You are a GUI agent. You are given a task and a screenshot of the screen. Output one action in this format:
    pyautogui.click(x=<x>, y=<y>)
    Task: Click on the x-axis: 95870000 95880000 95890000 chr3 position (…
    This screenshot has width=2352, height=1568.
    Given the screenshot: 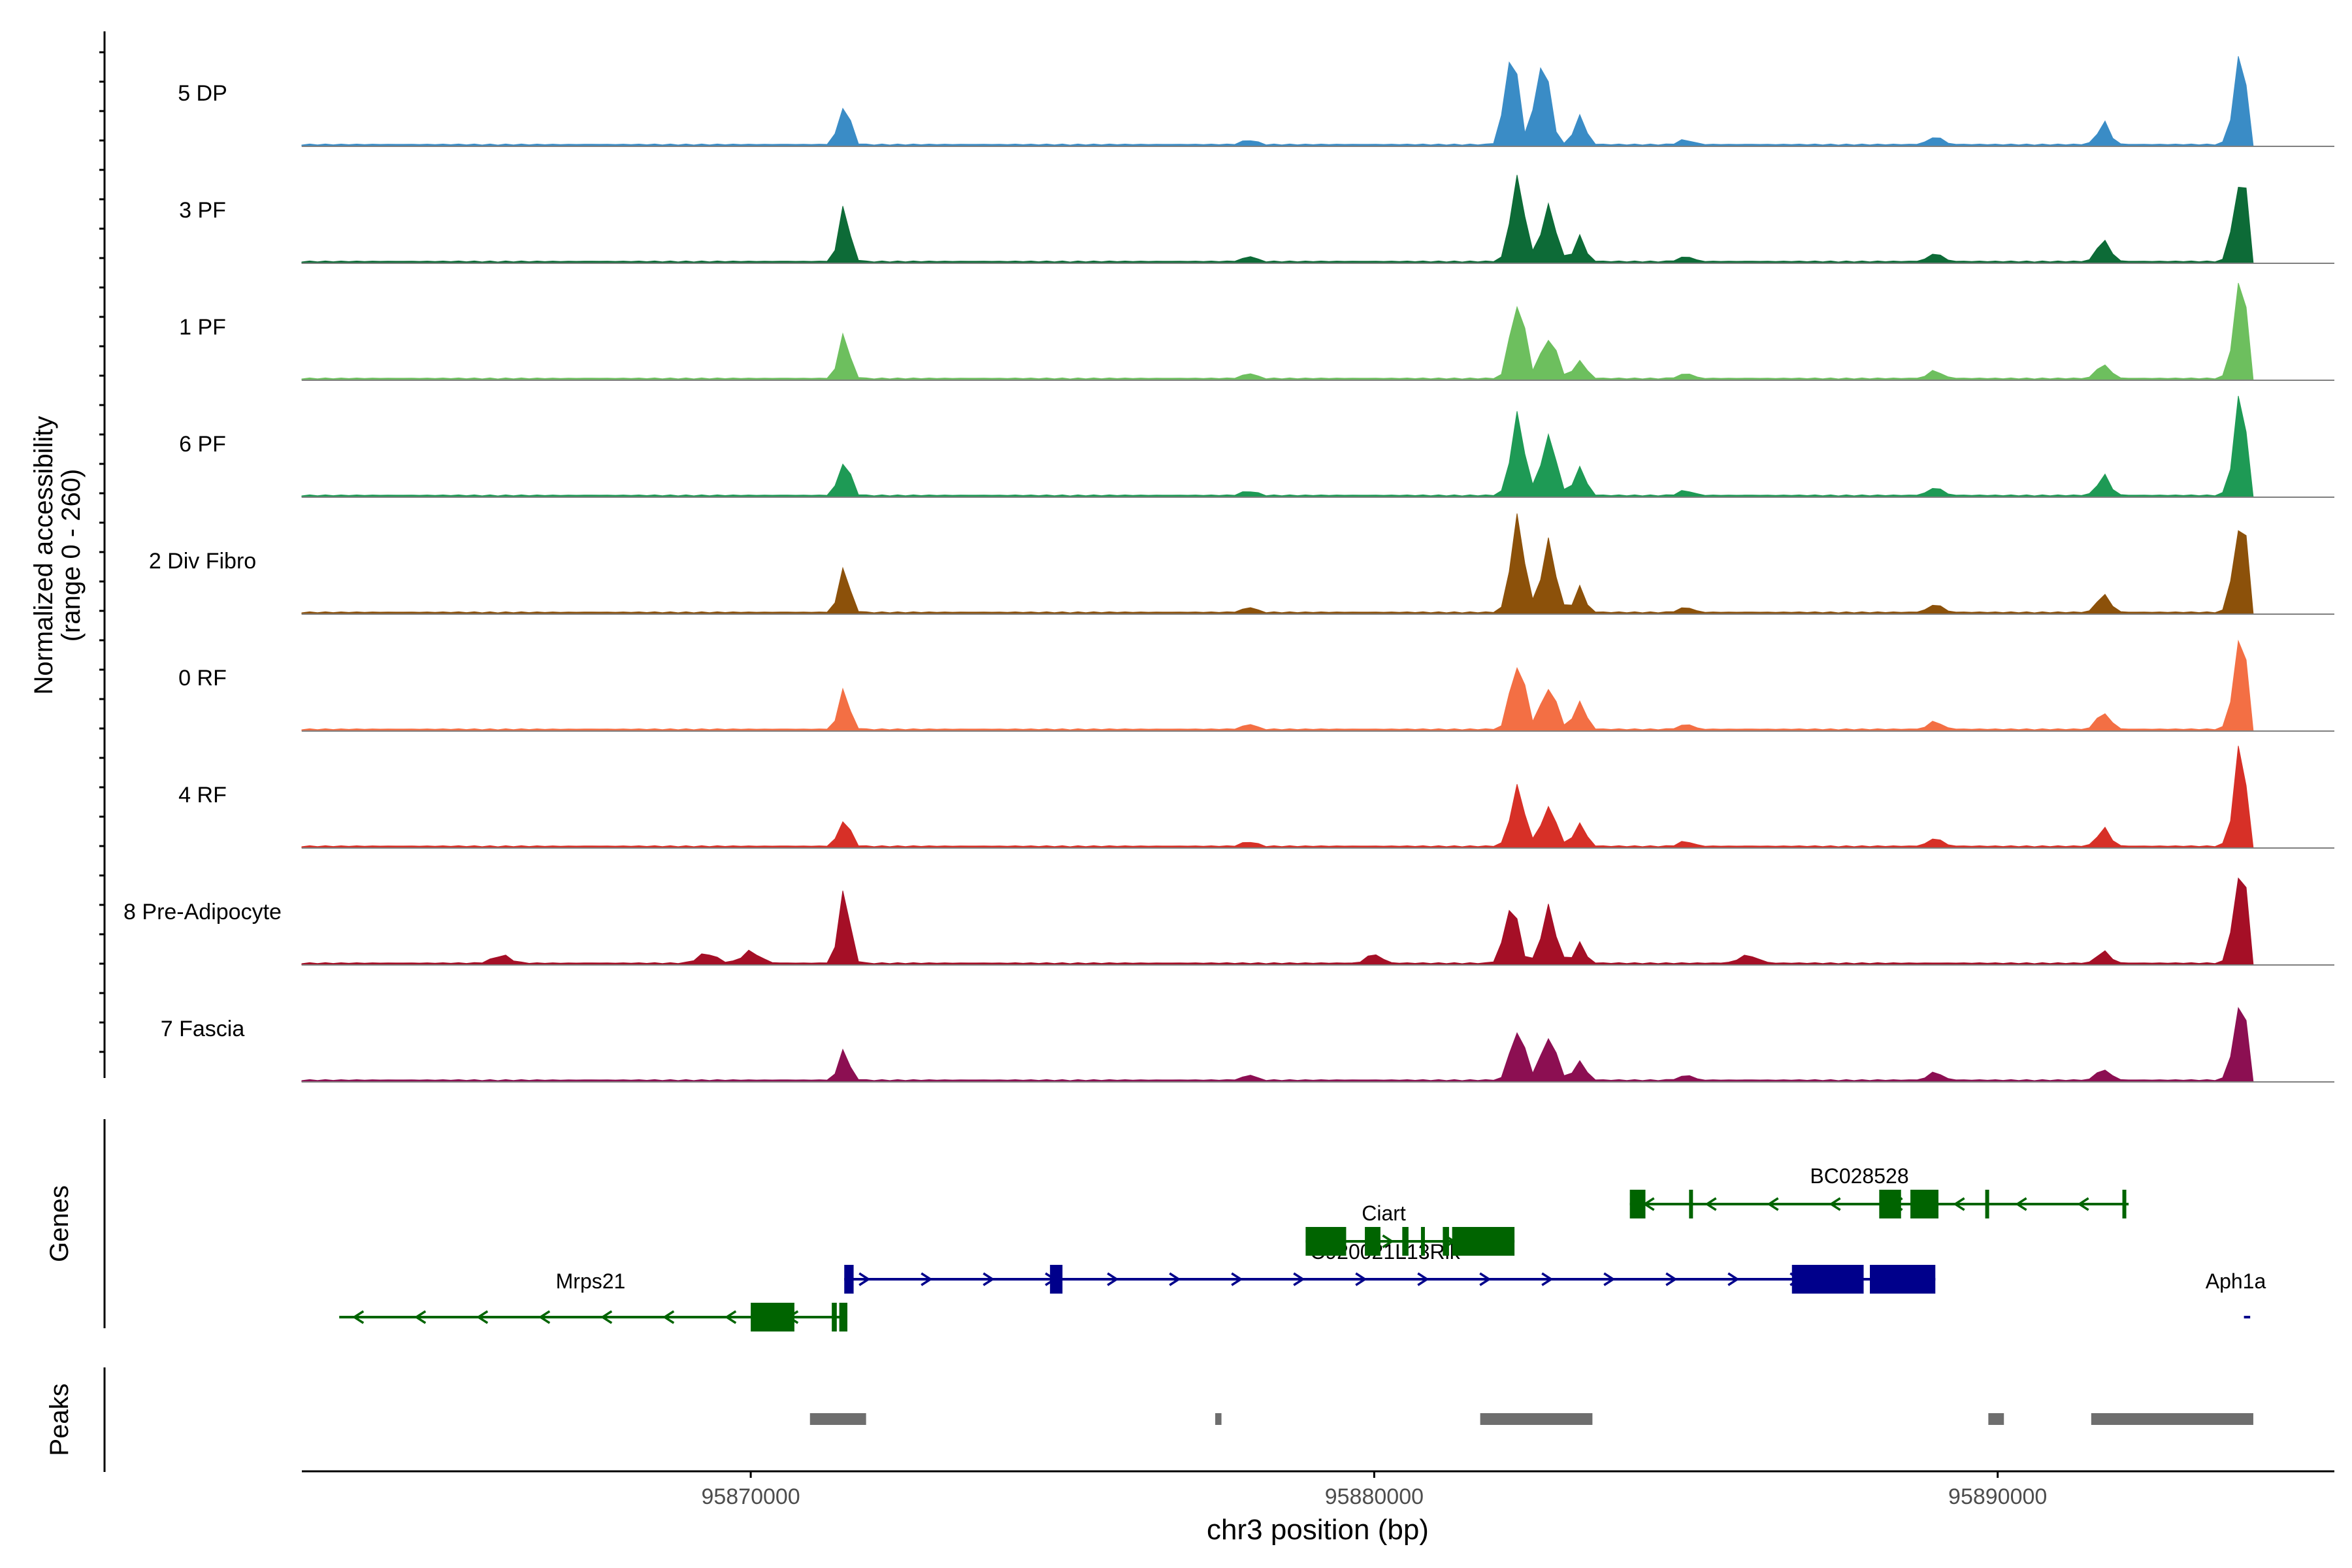 What is the action you would take?
    pyautogui.click(x=1318, y=1508)
    